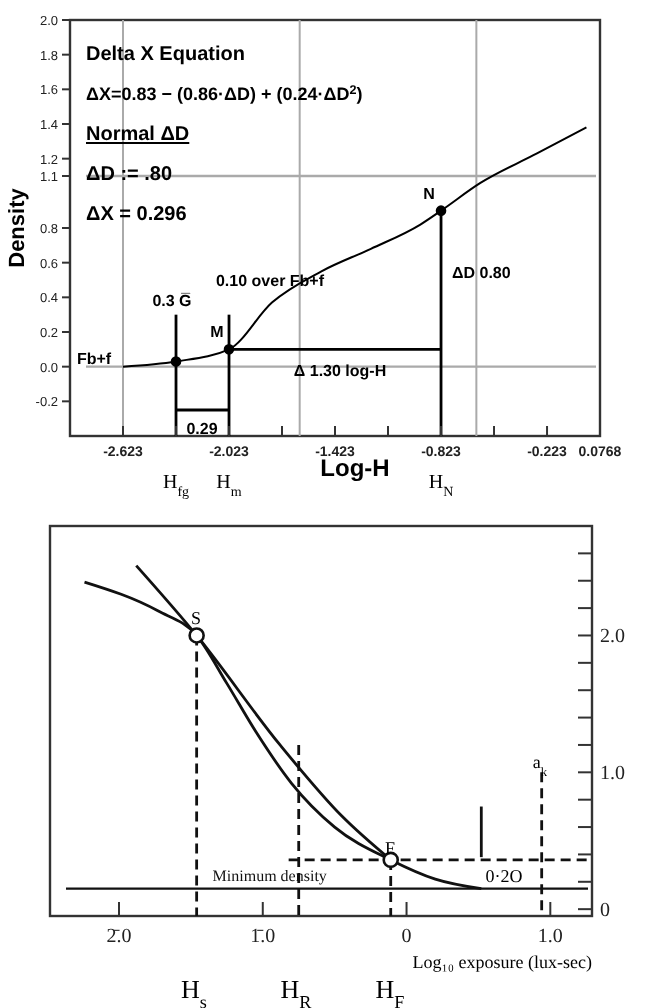 The width and height of the screenshot is (650, 1008). I want to click on text: H$_{R}$, so click(297, 991).